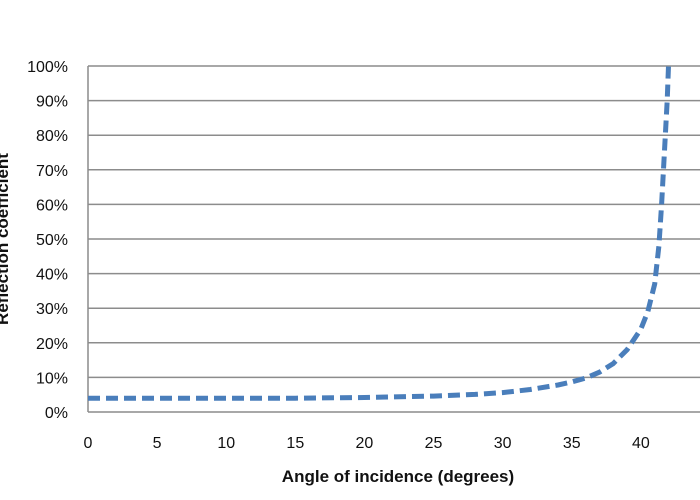 The height and width of the screenshot is (500, 700). What do you see at coordinates (52, 344) in the screenshot?
I see `y-tick-label: 20%` at bounding box center [52, 344].